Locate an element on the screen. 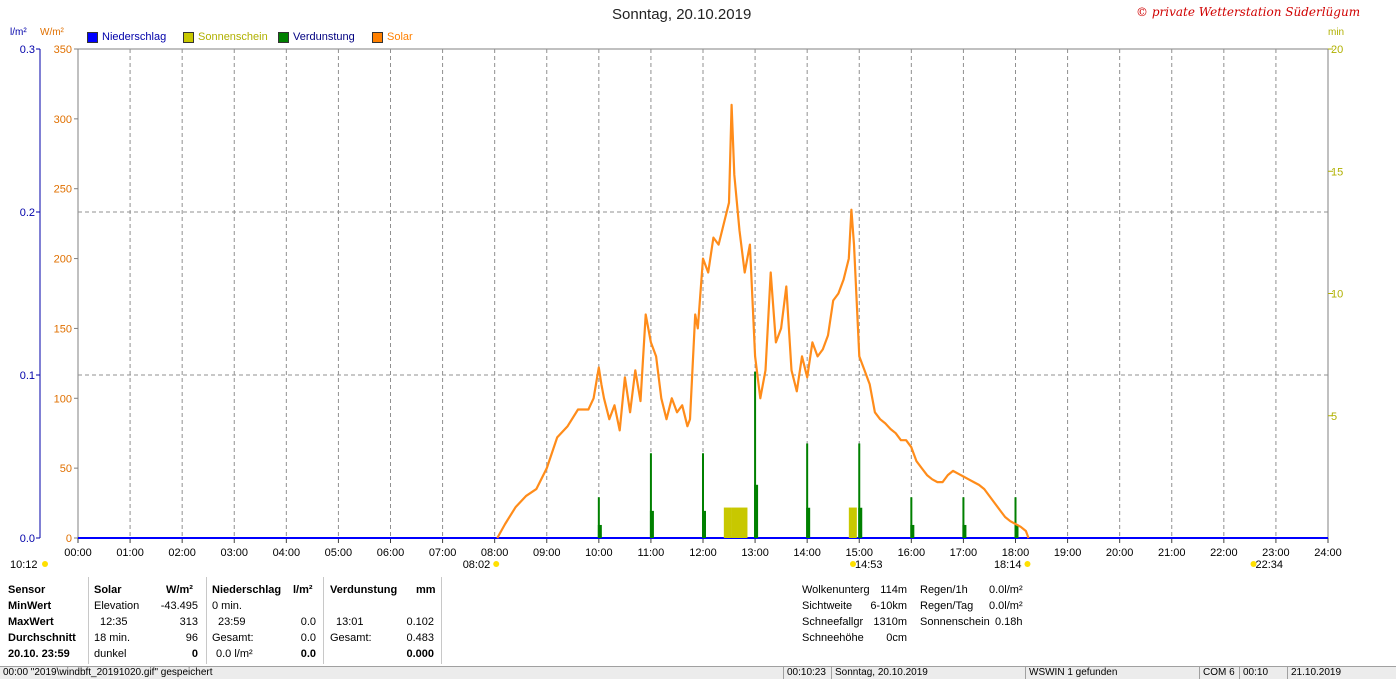  legend-evaporation-label: Verdunstung is located at coordinates (324, 37).